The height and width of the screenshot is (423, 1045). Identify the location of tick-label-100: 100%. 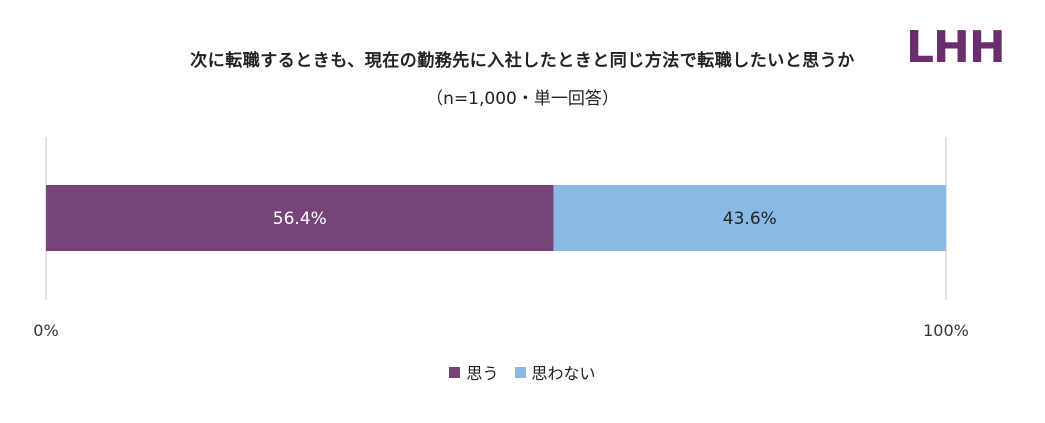
(946, 330).